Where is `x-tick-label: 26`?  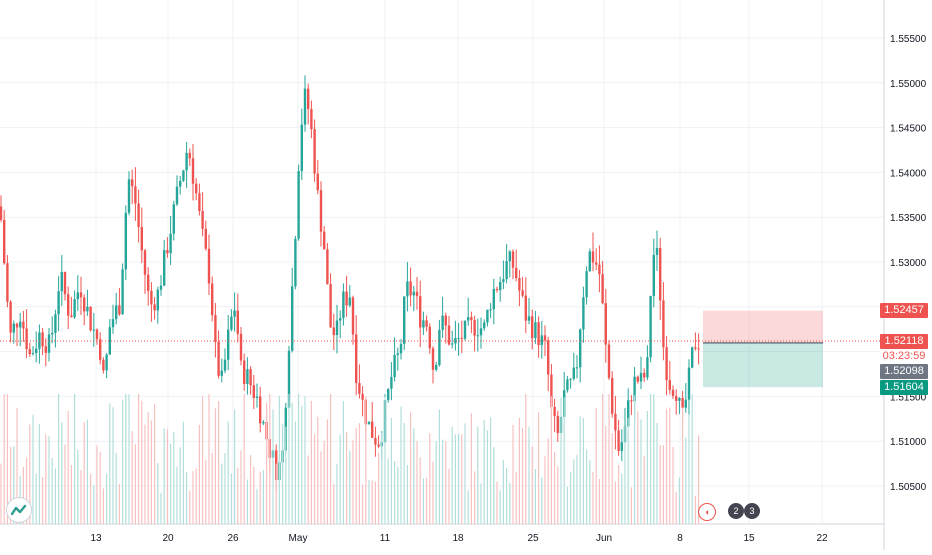 x-tick-label: 26 is located at coordinates (233, 538).